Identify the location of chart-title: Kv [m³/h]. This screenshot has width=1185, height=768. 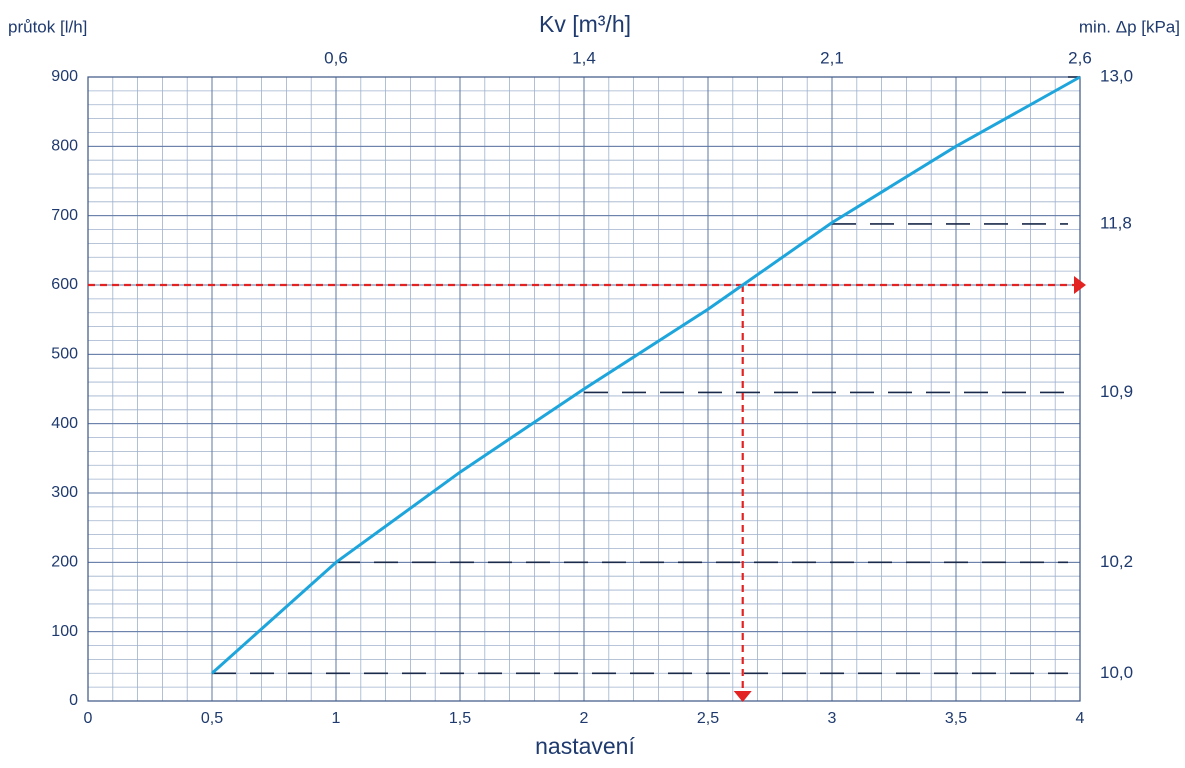
(585, 24).